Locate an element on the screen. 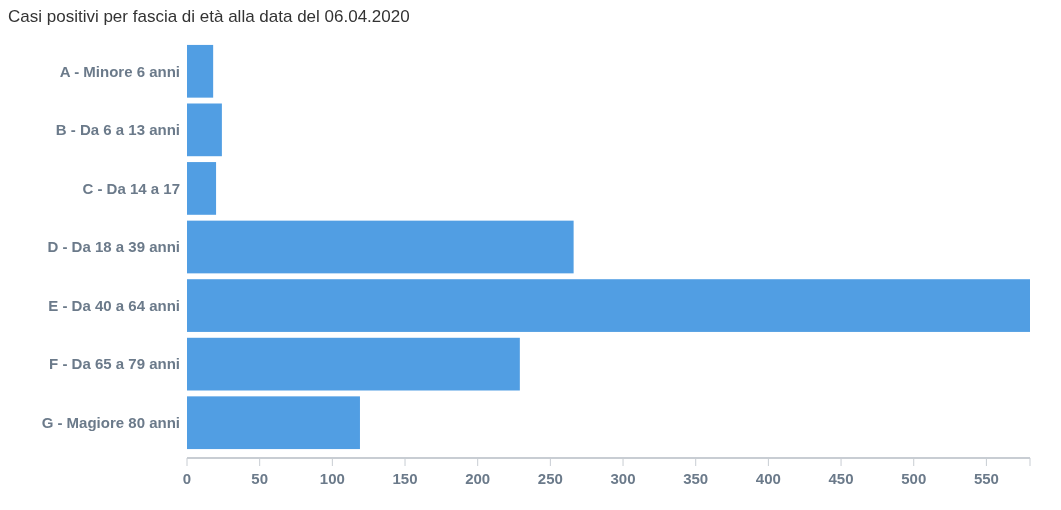 Image resolution: width=1061 pixels, height=510 pixels. x-tick-label: 500 is located at coordinates (914, 478).